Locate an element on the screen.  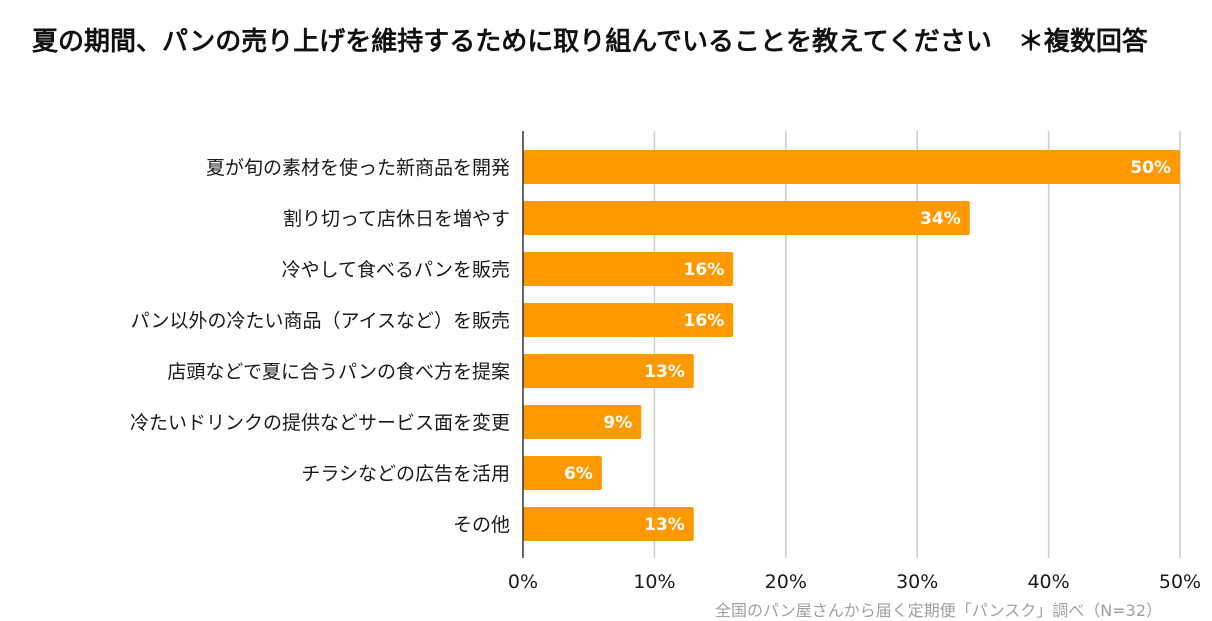
category-label: その他 is located at coordinates (481, 525).